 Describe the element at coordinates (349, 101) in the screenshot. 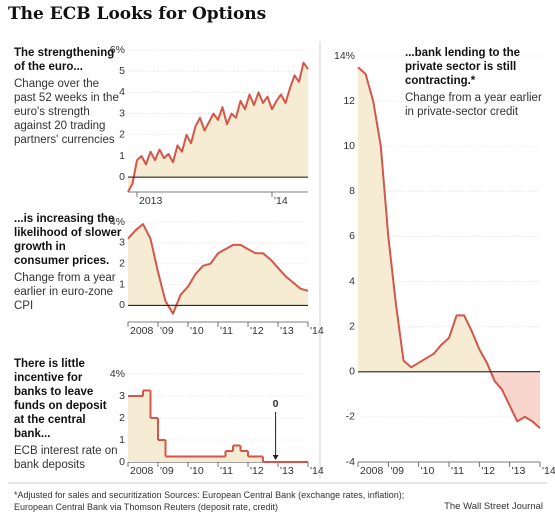

I see `y-tick-label: 12` at that location.